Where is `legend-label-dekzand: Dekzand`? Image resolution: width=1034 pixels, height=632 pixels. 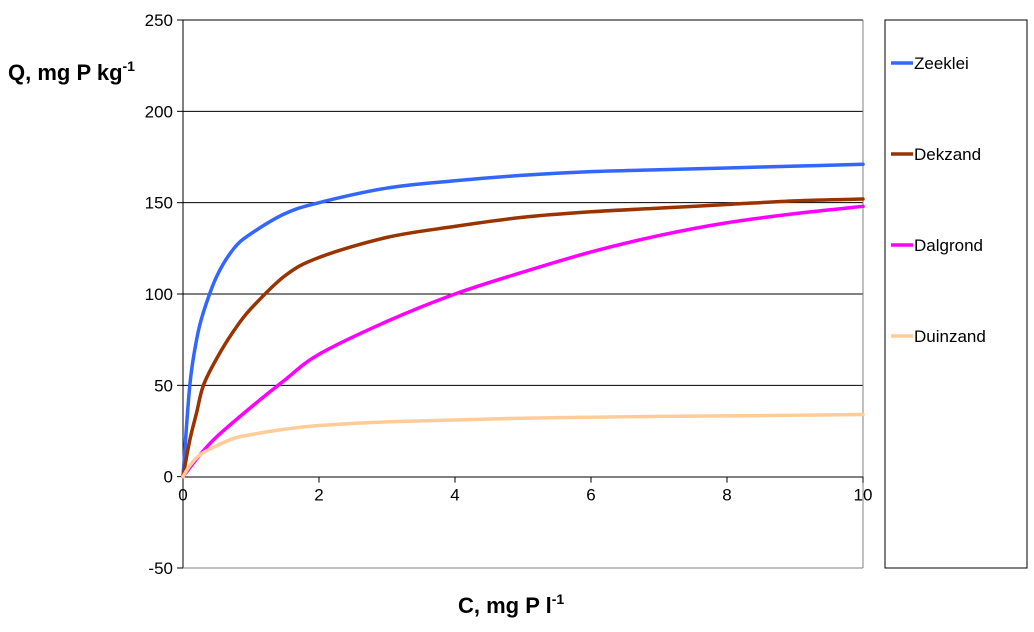 legend-label-dekzand: Dekzand is located at coordinates (947, 154).